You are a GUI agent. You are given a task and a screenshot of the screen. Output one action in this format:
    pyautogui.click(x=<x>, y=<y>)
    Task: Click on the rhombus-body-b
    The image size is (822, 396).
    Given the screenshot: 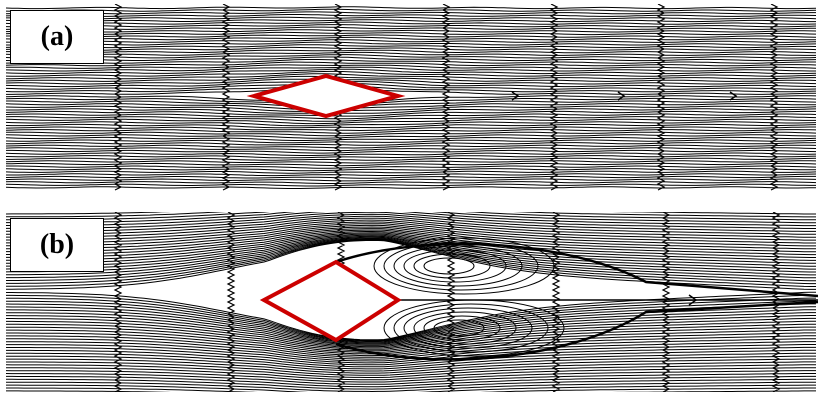 What is the action you would take?
    pyautogui.click(x=330, y=301)
    